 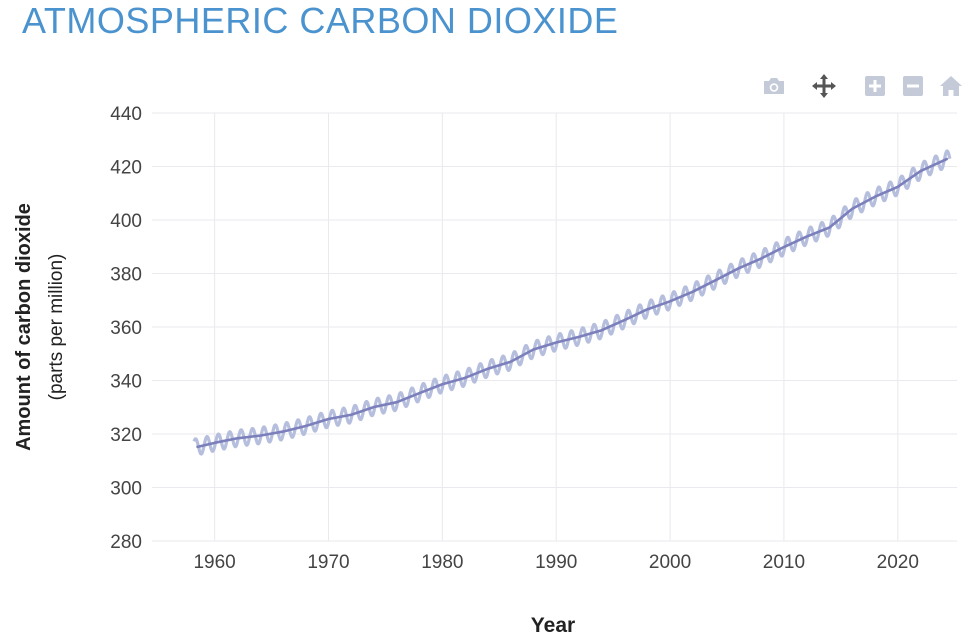 I want to click on x-tick-label: 2000, so click(x=670, y=562).